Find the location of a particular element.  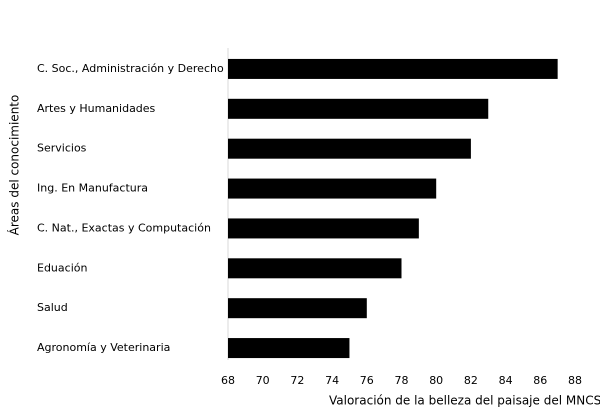

y-tick-label: Eduación is located at coordinates (62, 267).